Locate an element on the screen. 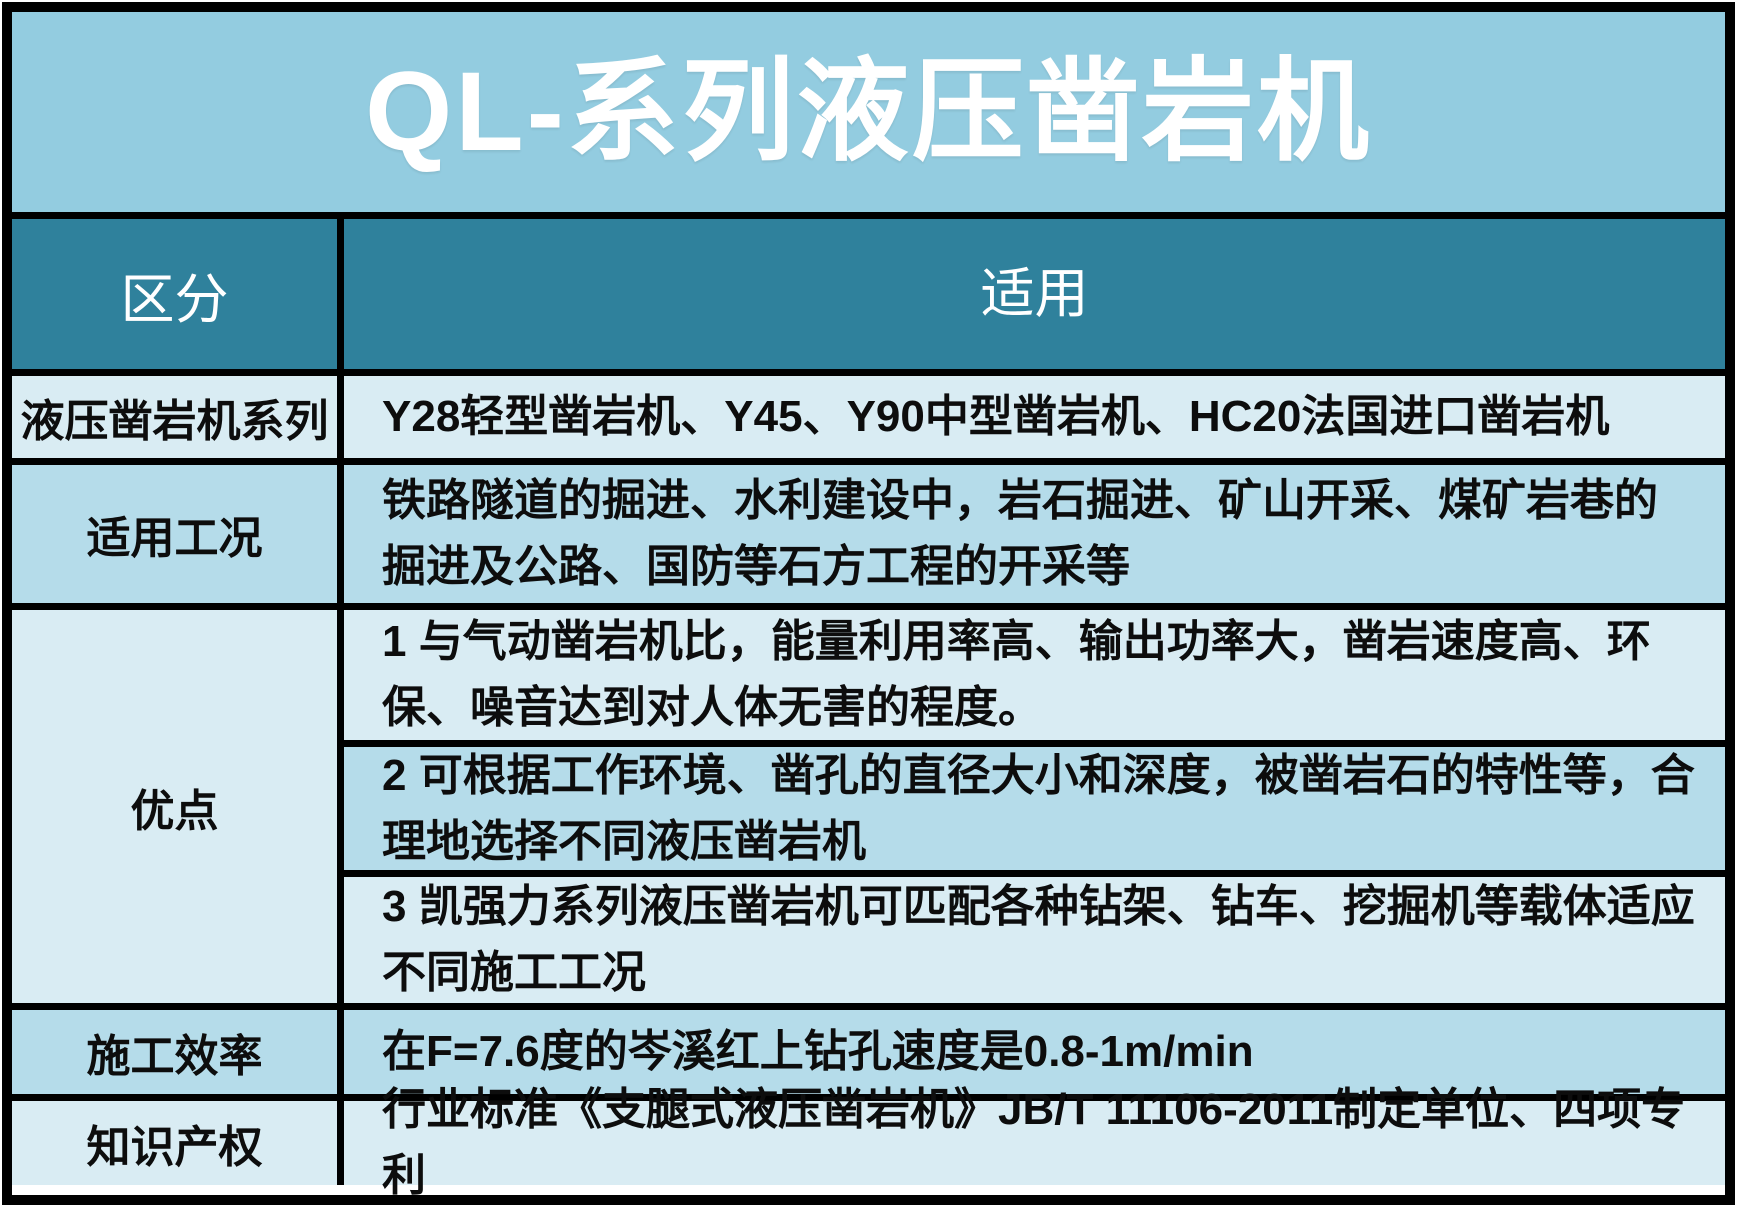  row-content-ip: 行业标准《支腿式液压凿岩机》JB/T 11106-2011制定单位、四项专利 is located at coordinates (1034, 1142).